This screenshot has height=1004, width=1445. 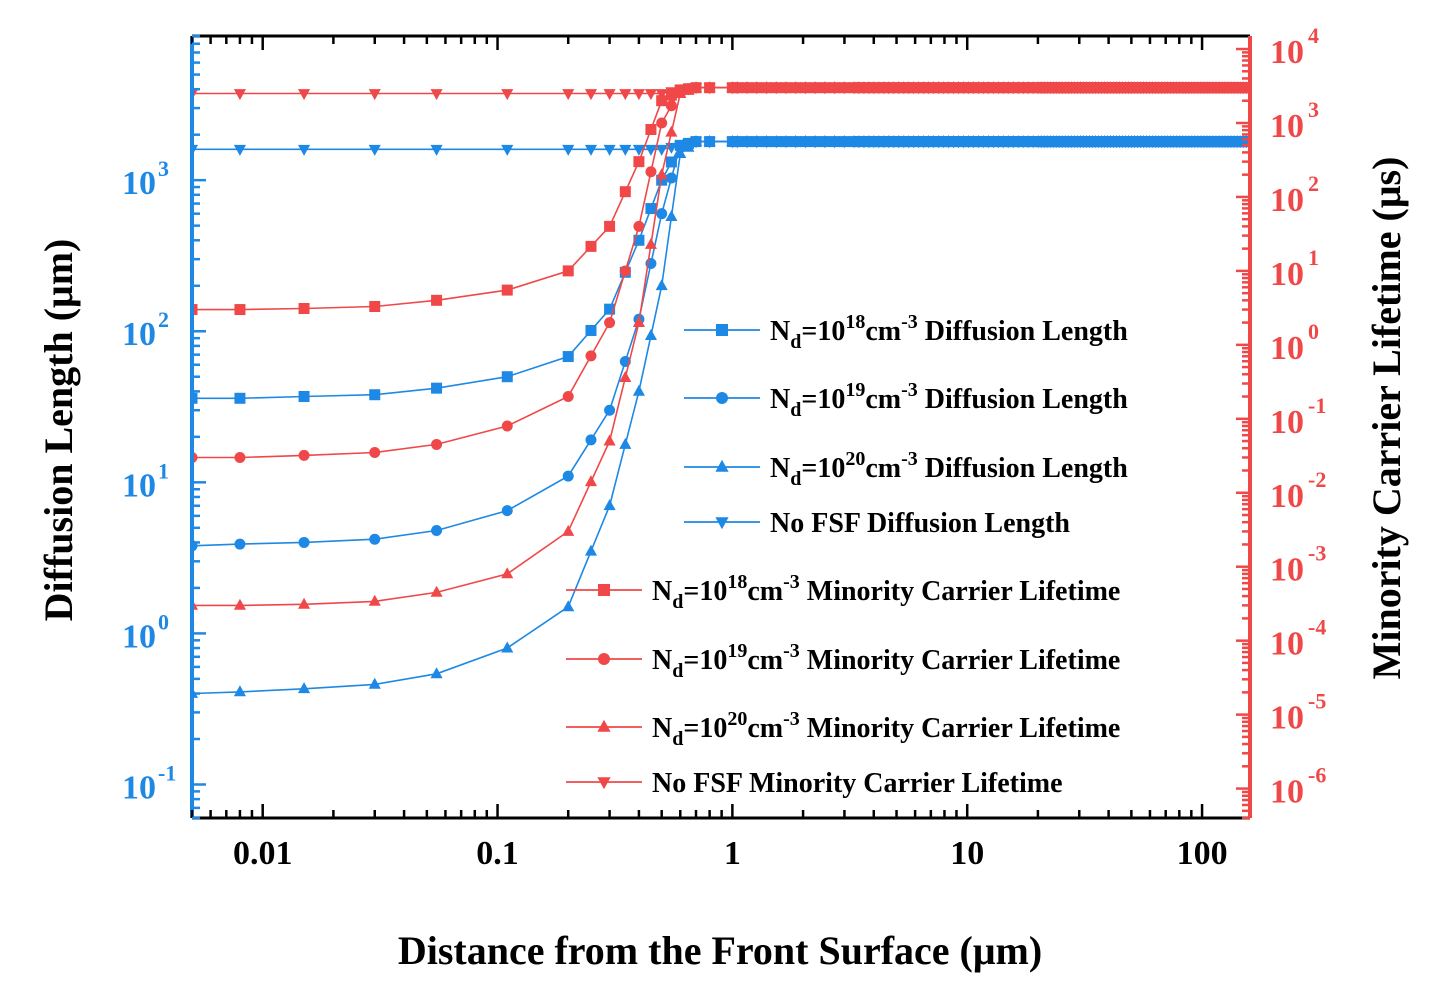 What do you see at coordinates (58, 430) in the screenshot?
I see `y-axis-label-left: Diffusion Length (μm)` at bounding box center [58, 430].